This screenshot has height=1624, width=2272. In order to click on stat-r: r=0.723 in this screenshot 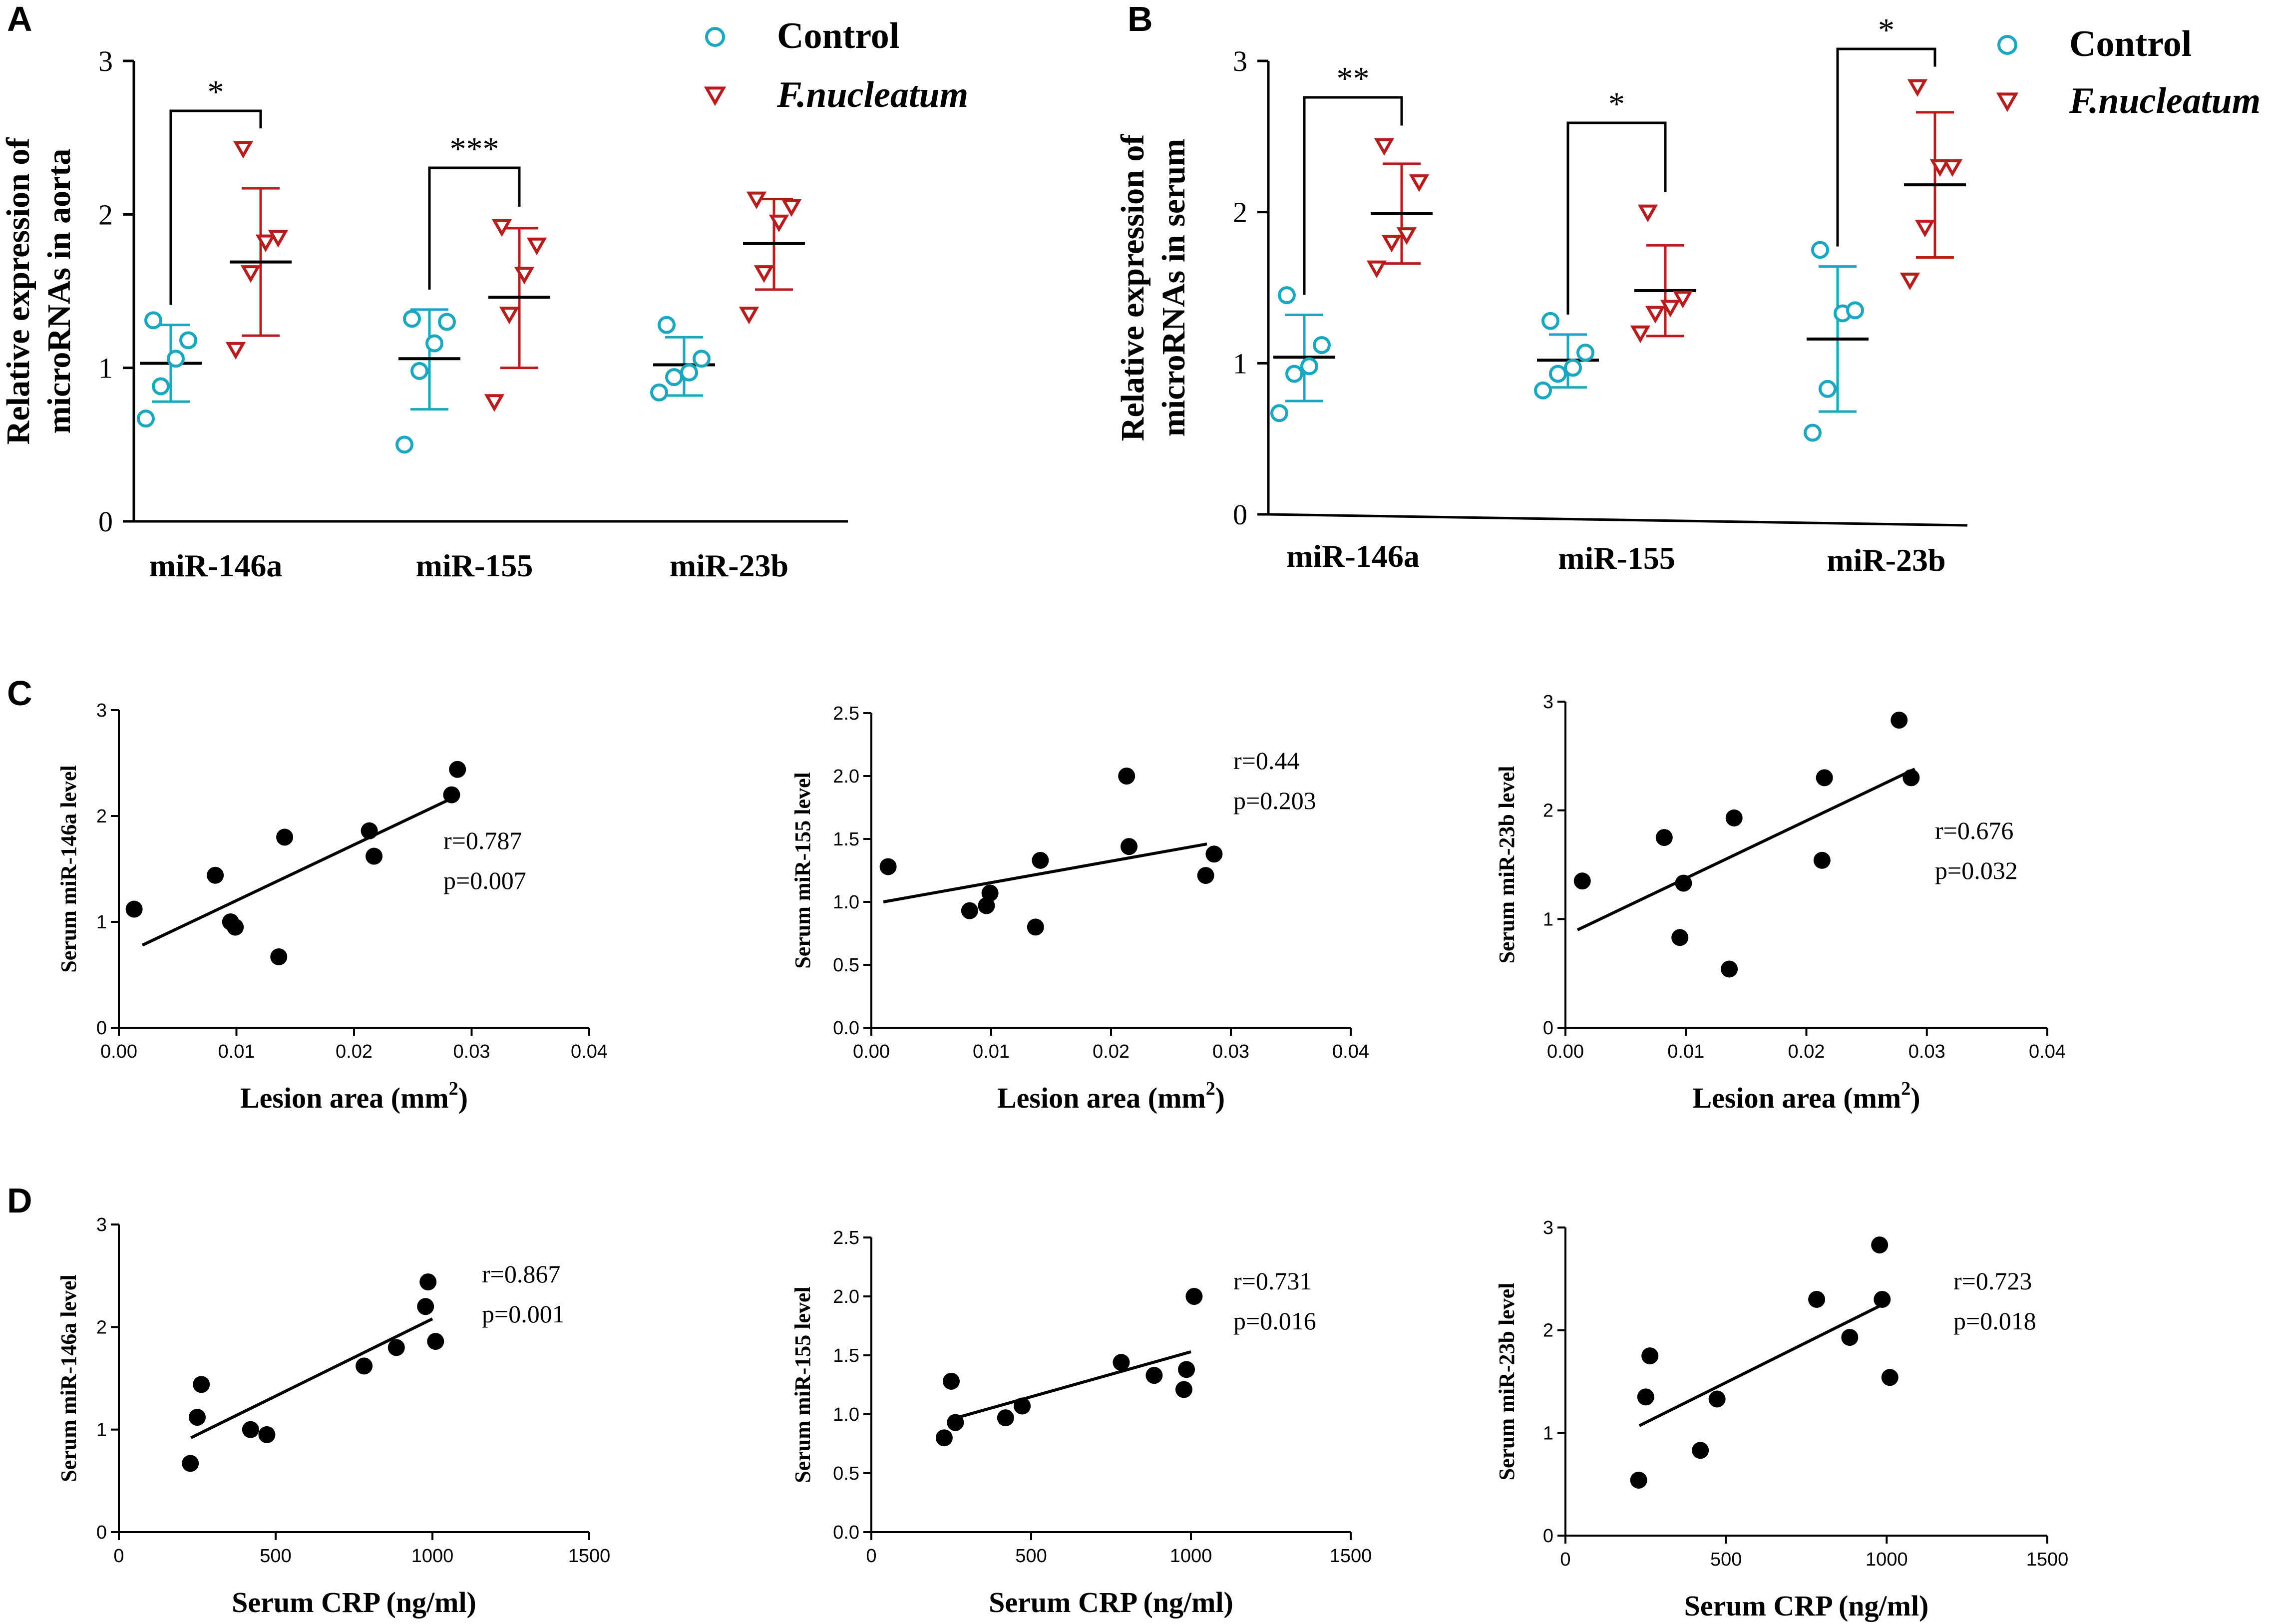, I will do `click(1992, 1281)`.